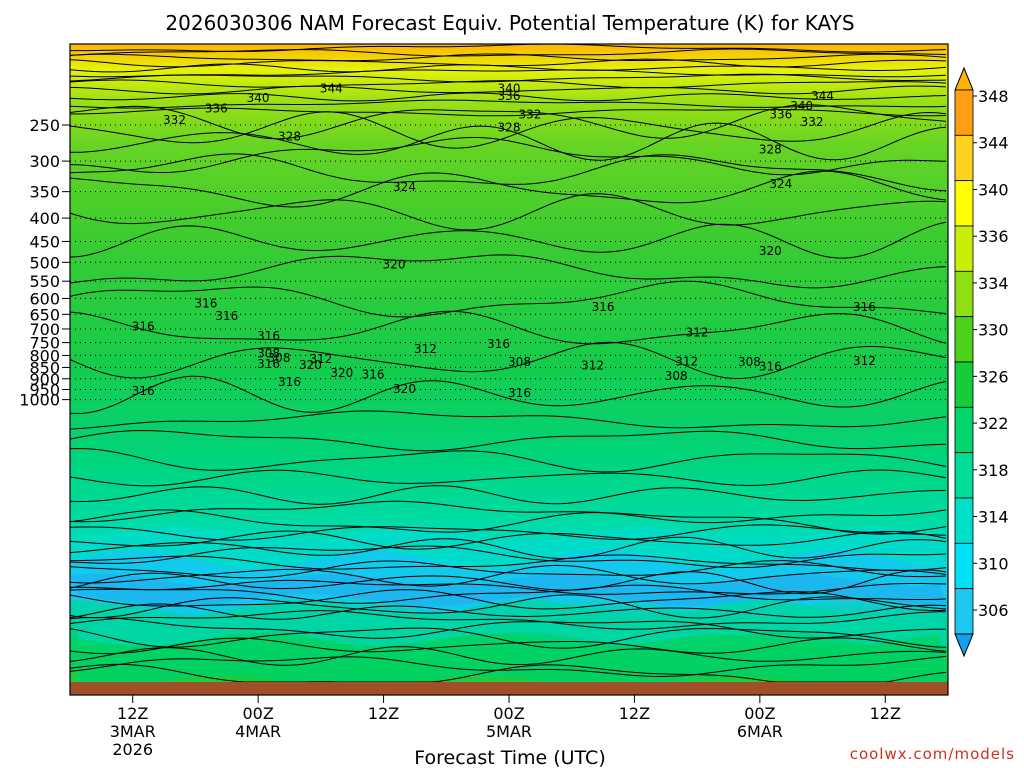 This screenshot has height=768, width=1024. Describe the element at coordinates (981, 362) in the screenshot. I see `colorbar: 306 310 314 318 322 326 330 334 336 340 344 348` at that location.